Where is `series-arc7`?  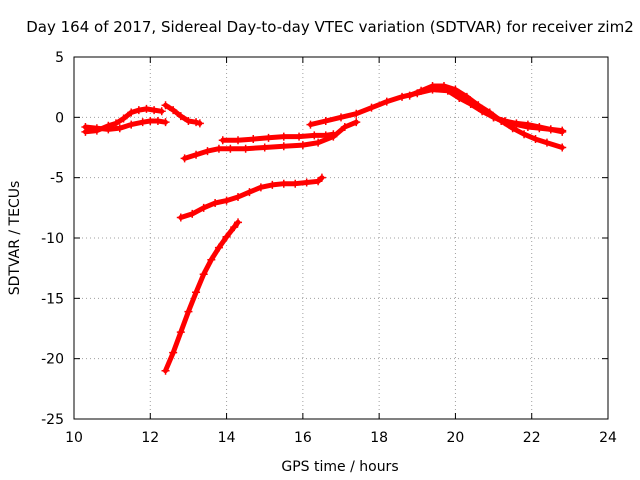 series-arc7 is located at coordinates (202, 296).